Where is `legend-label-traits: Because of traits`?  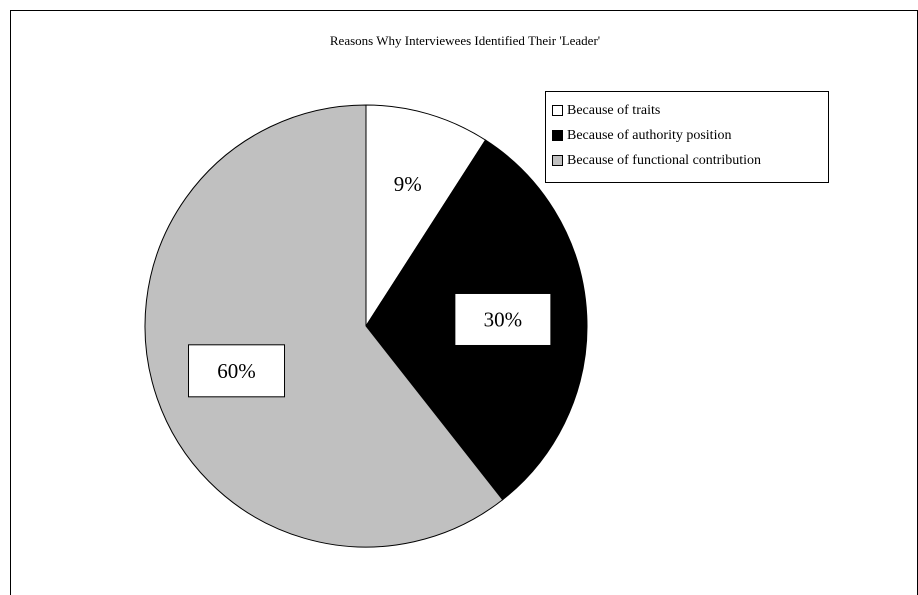
legend-label-traits: Because of traits is located at coordinates (614, 110).